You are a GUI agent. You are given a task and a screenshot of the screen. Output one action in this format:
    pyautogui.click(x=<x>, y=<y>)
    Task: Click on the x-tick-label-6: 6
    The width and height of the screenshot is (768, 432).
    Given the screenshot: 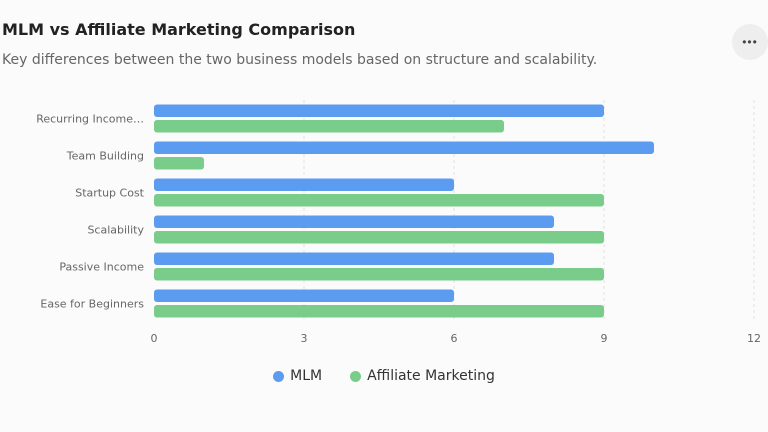 What is the action you would take?
    pyautogui.click(x=454, y=338)
    